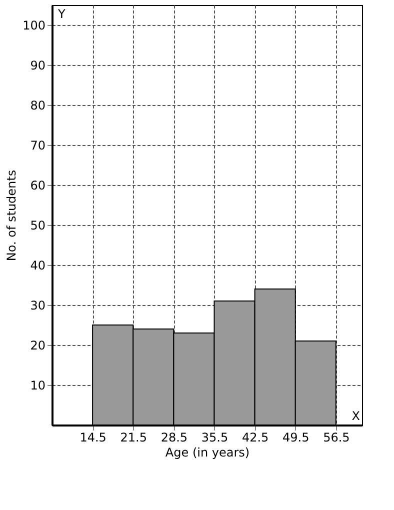  I want to click on y-tick-label: 30, so click(38, 305).